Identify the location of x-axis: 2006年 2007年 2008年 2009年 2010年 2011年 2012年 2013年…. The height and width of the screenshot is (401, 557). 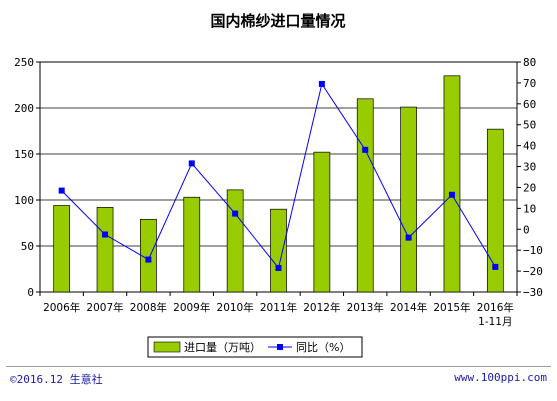
(278, 310).